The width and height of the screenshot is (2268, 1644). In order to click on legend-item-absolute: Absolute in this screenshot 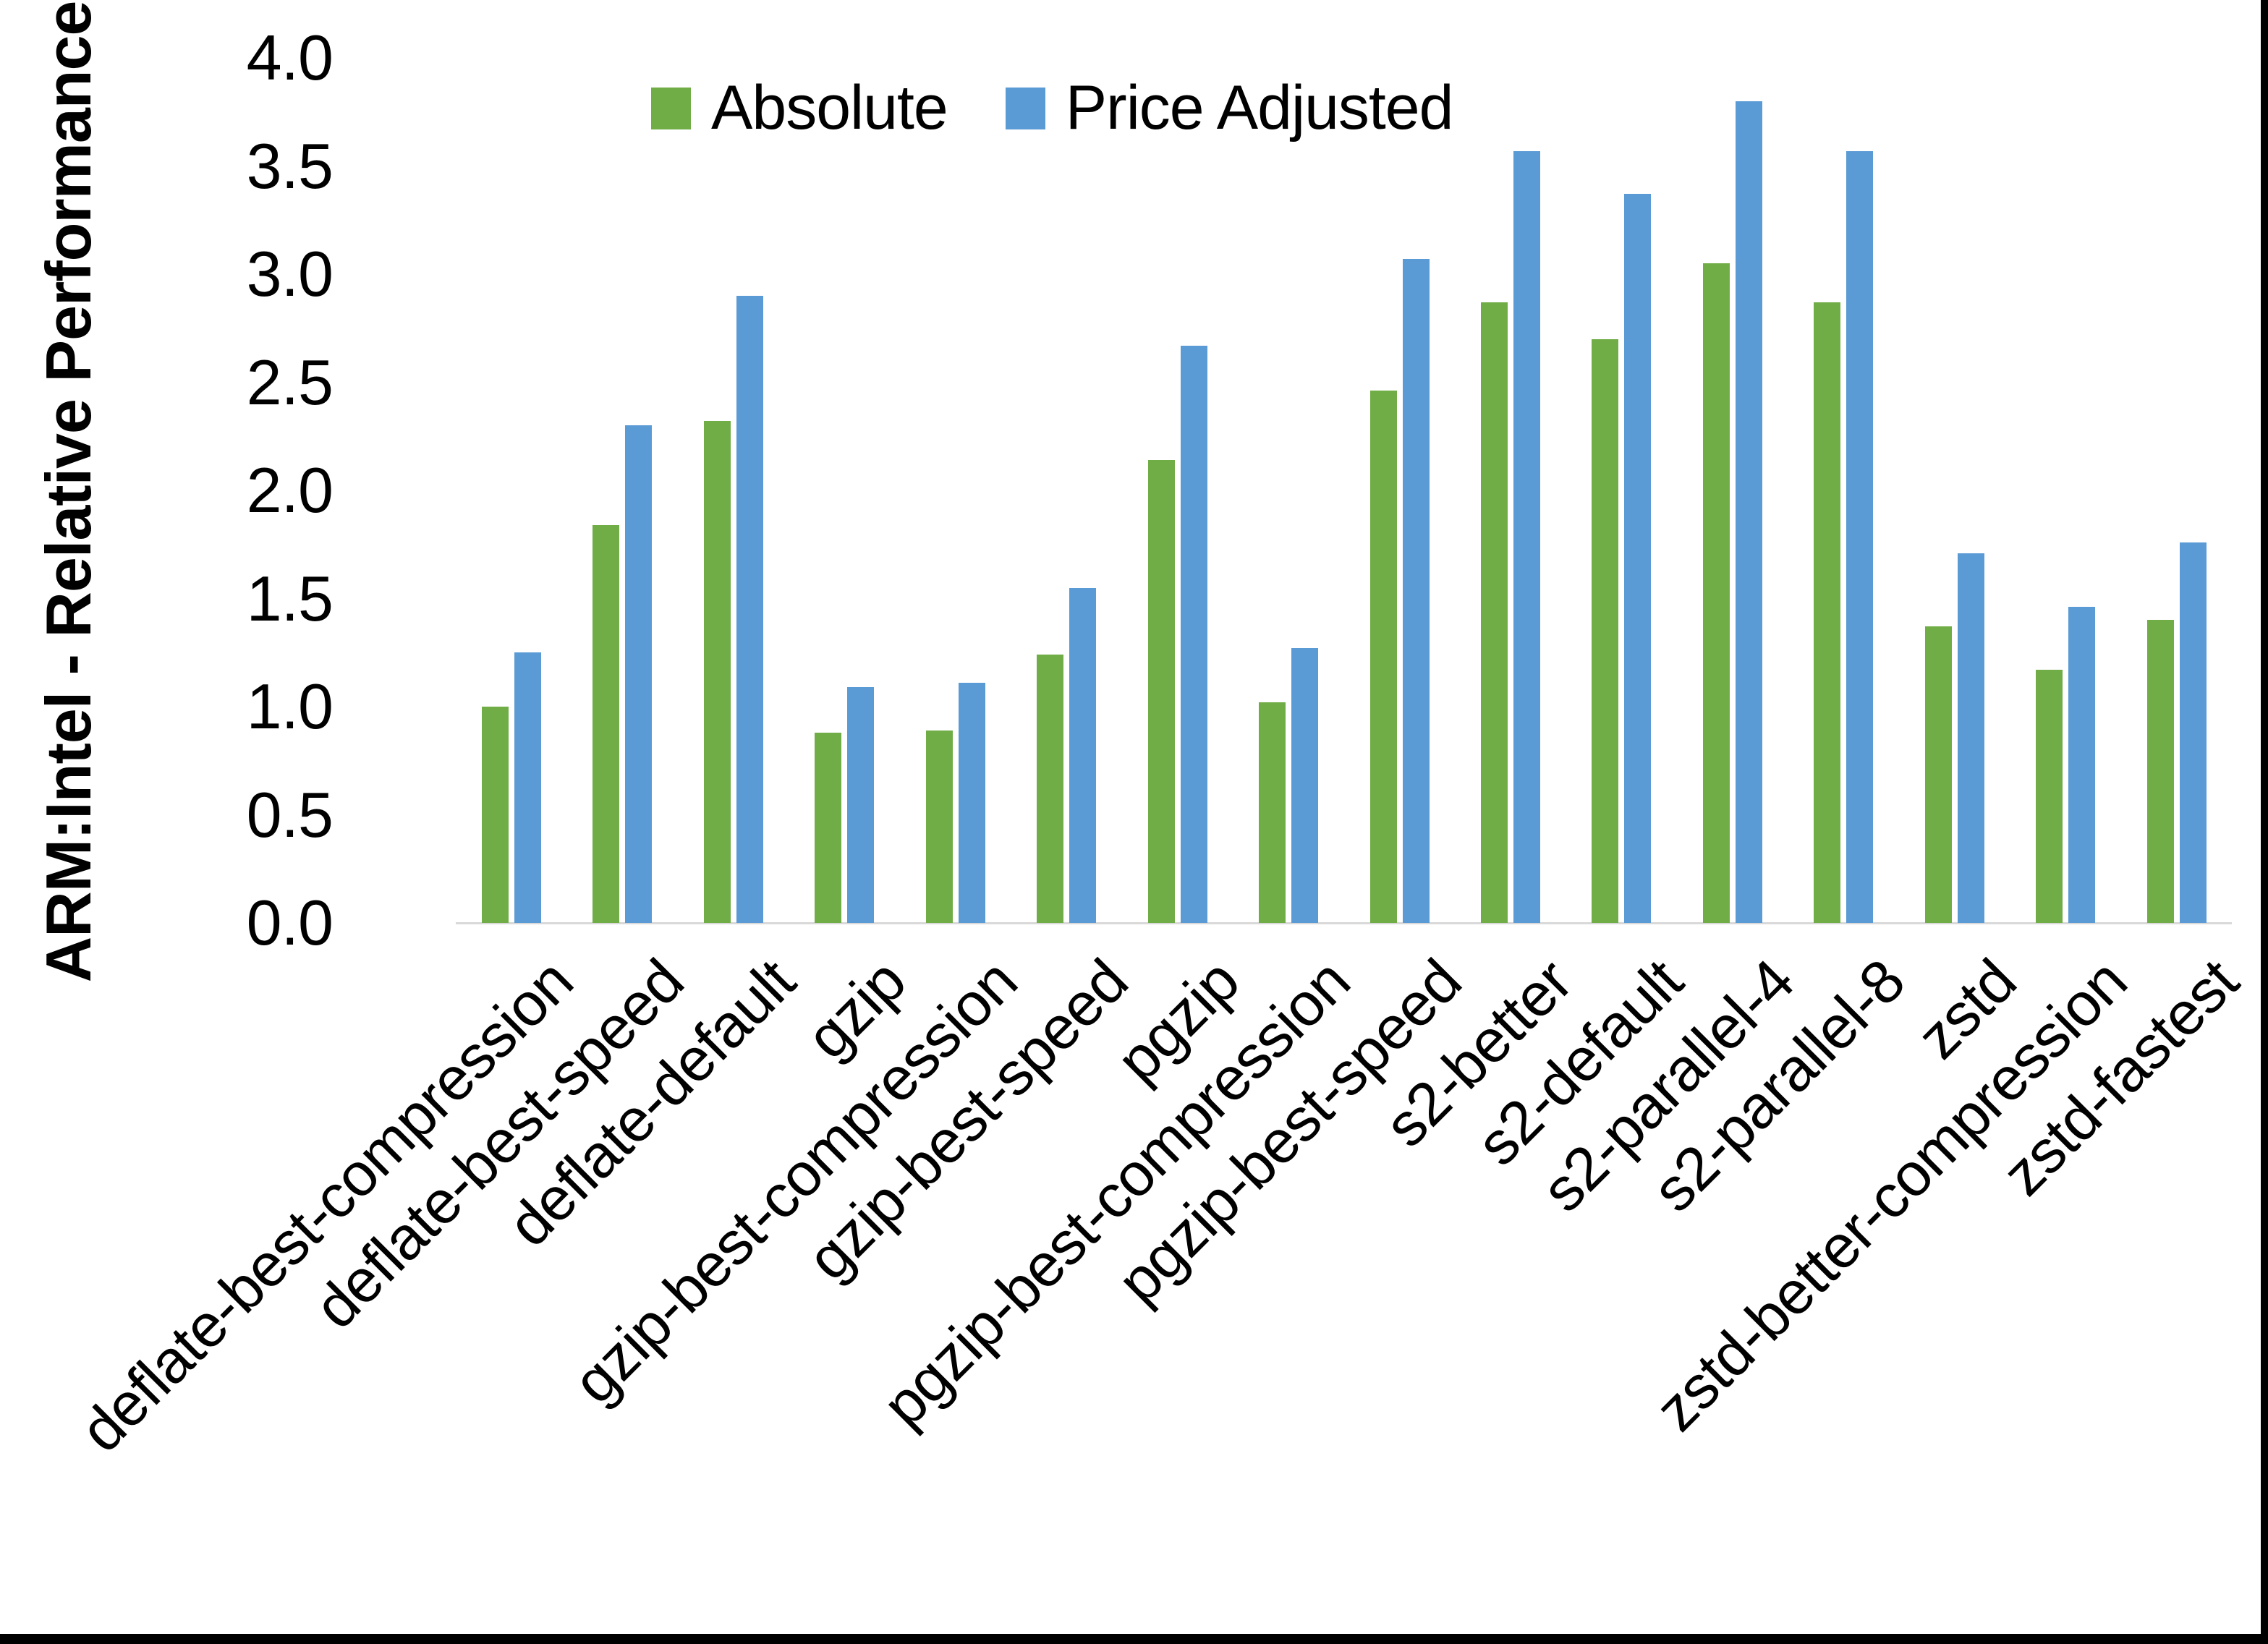, I will do `click(799, 108)`.